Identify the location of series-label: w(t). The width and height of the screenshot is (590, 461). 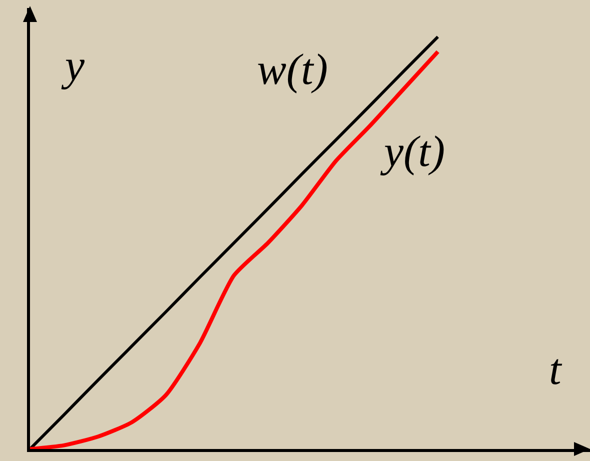
(292, 69).